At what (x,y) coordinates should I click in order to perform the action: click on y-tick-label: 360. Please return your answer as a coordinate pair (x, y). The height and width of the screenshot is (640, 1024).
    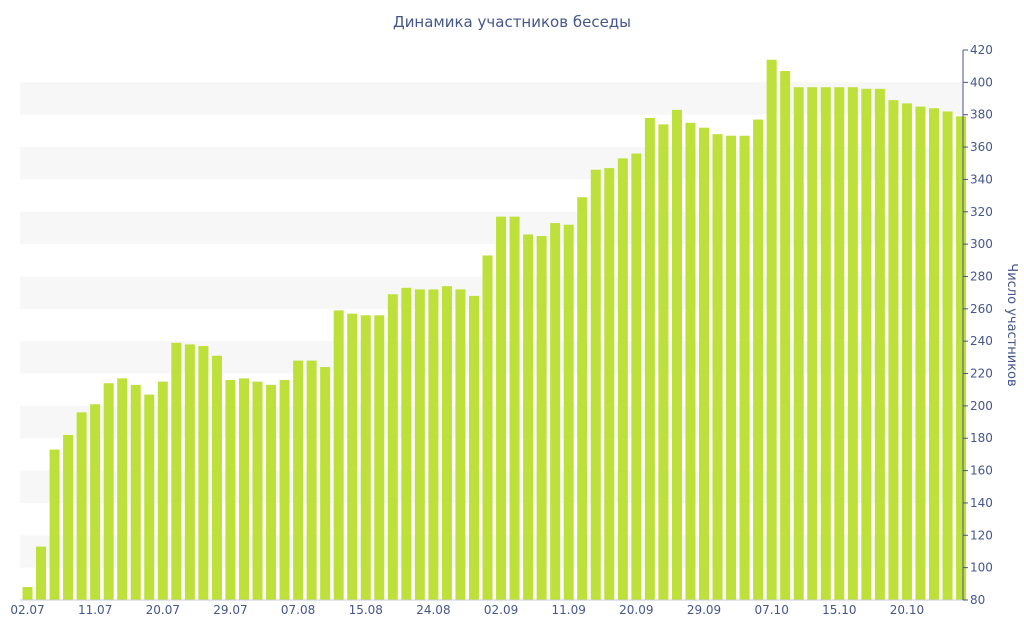
    Looking at the image, I should click on (981, 147).